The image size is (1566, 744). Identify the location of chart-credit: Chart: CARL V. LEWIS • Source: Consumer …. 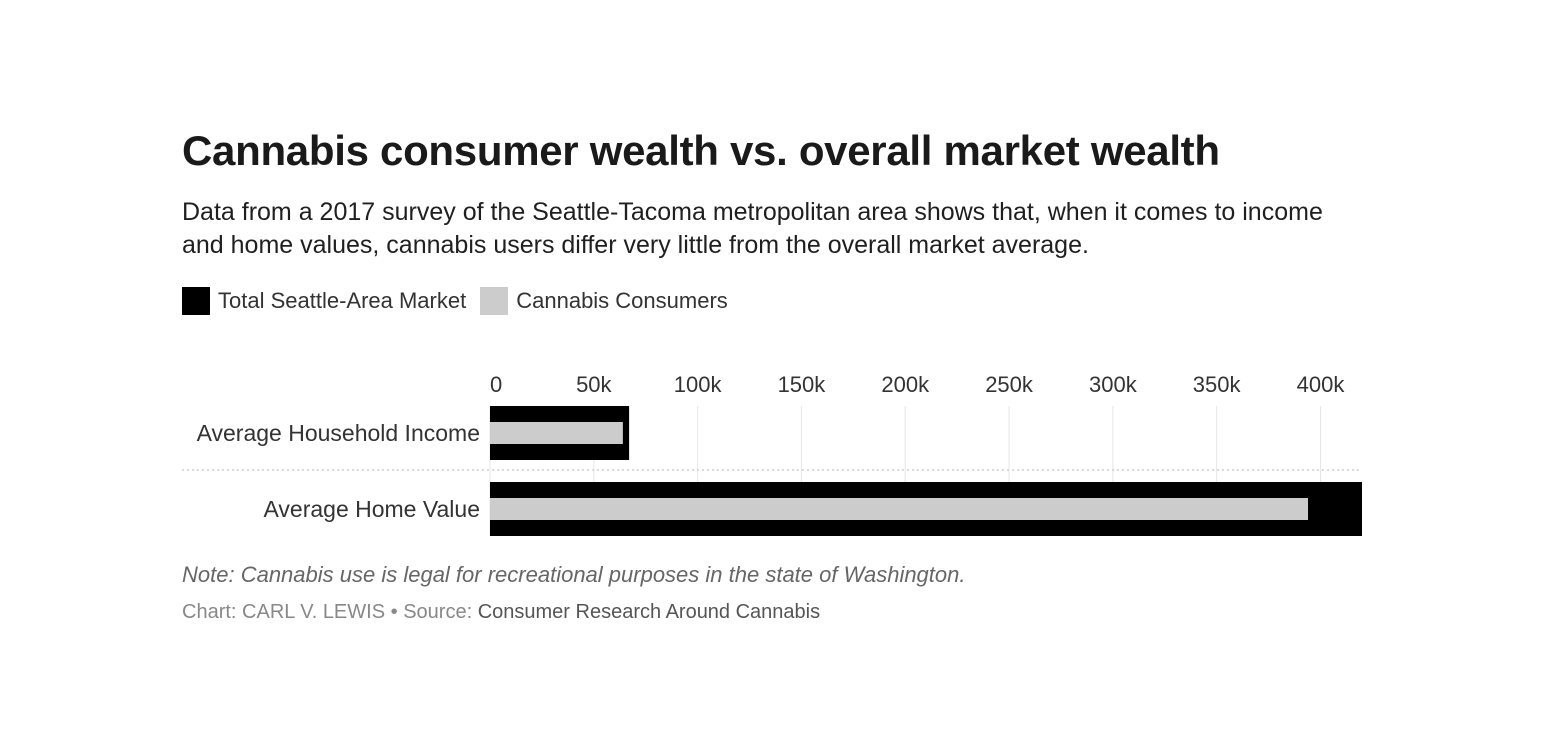
(501, 612).